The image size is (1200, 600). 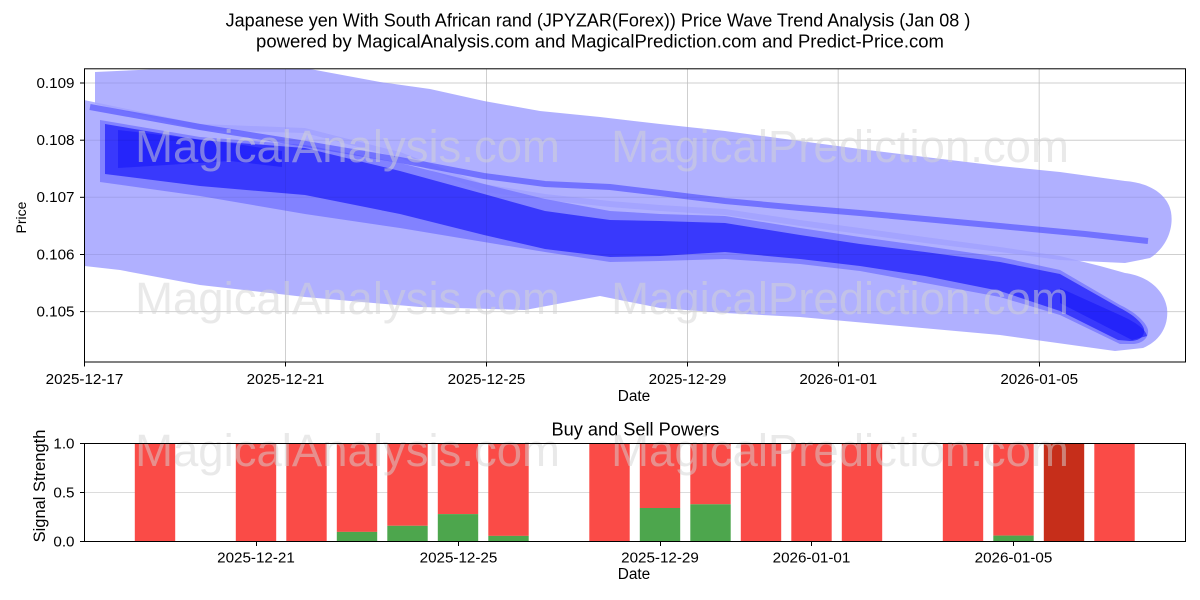 I want to click on svg-text: Signal Strength, so click(x=40, y=486).